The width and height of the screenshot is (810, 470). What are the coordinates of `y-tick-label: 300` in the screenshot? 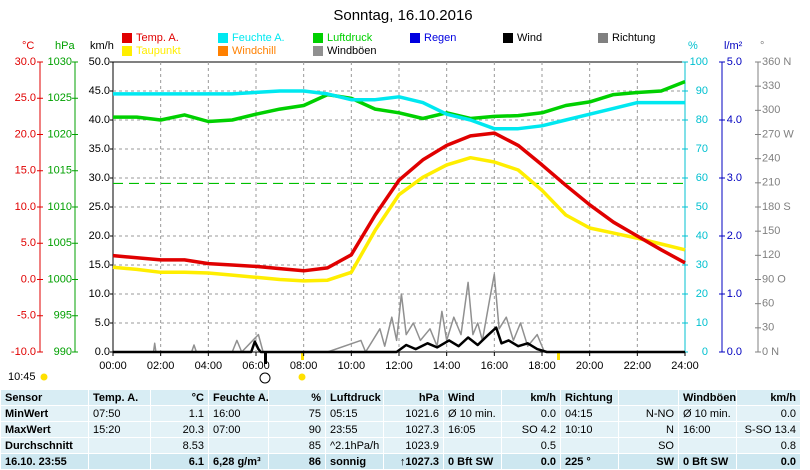 It's located at (771, 110).